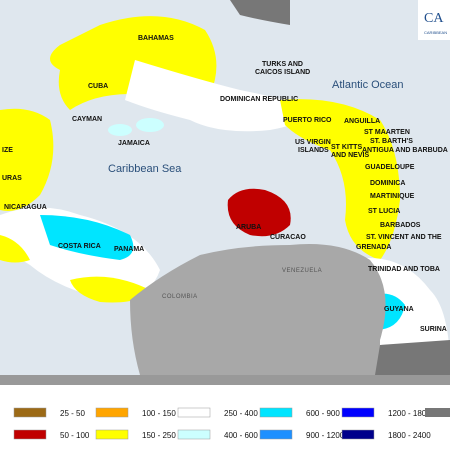 The width and height of the screenshot is (450, 450). Describe the element at coordinates (79, 246) in the screenshot. I see `place-label: COSTA RICA` at that location.